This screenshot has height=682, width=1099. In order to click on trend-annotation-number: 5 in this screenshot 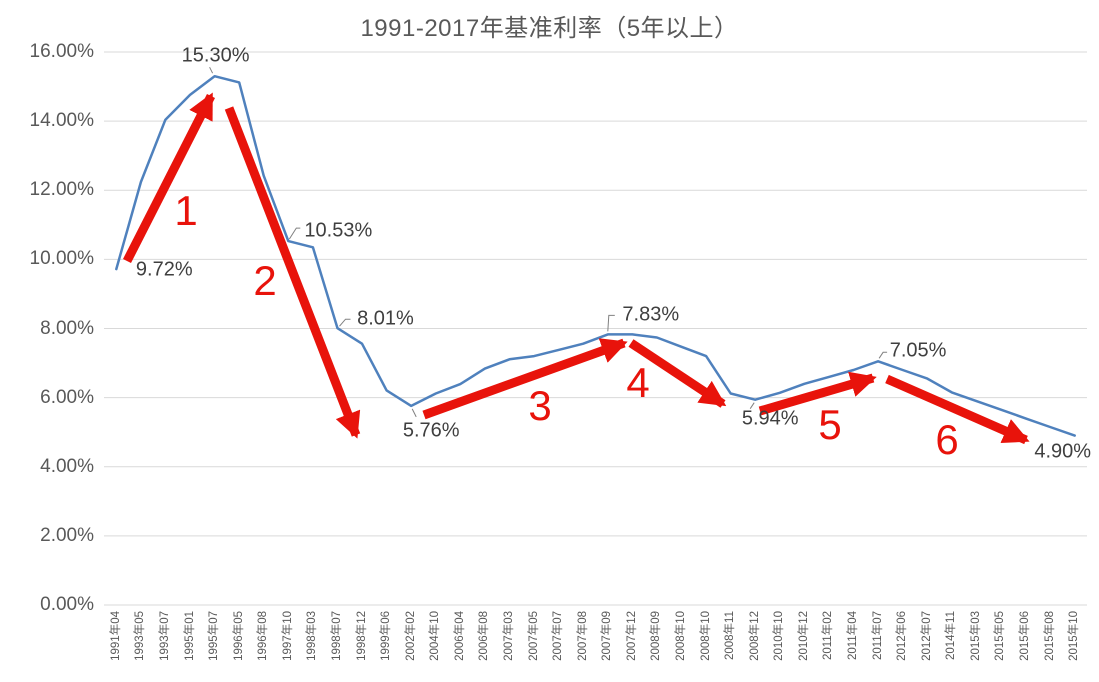, I will do `click(830, 424)`.